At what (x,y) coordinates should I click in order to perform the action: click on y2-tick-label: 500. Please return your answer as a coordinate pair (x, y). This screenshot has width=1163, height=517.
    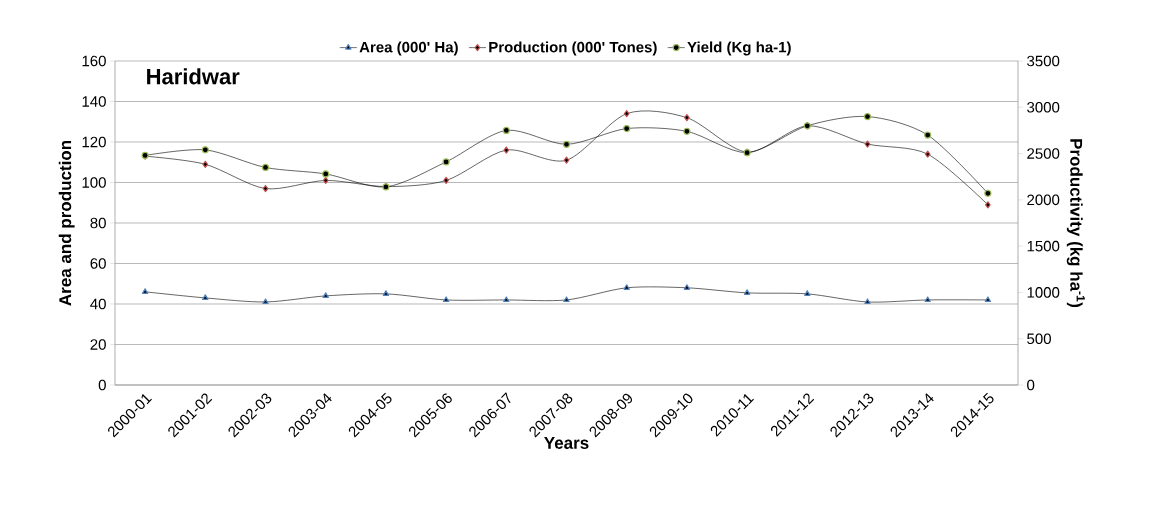
    Looking at the image, I should click on (1039, 339).